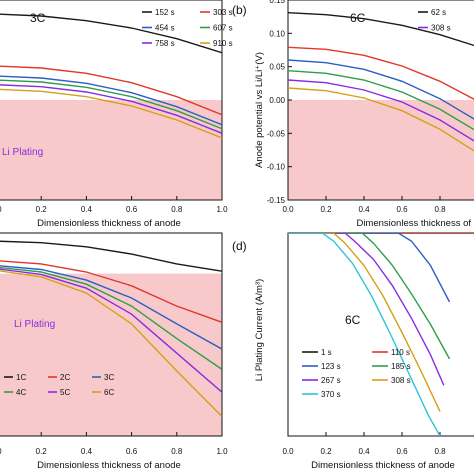 The width and height of the screenshot is (474, 474). I want to click on panel-tag: (d), so click(239, 246).